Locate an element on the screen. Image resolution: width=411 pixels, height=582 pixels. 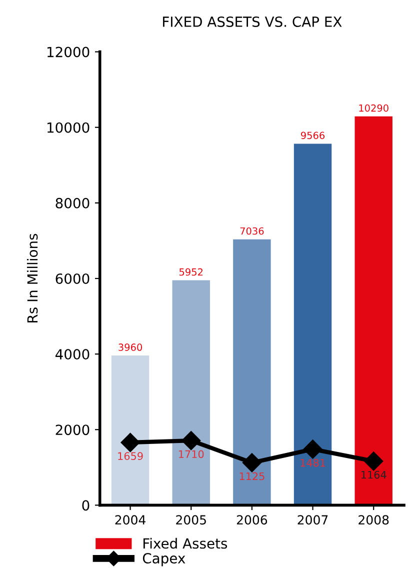
data-label: 1125 is located at coordinates (252, 476).